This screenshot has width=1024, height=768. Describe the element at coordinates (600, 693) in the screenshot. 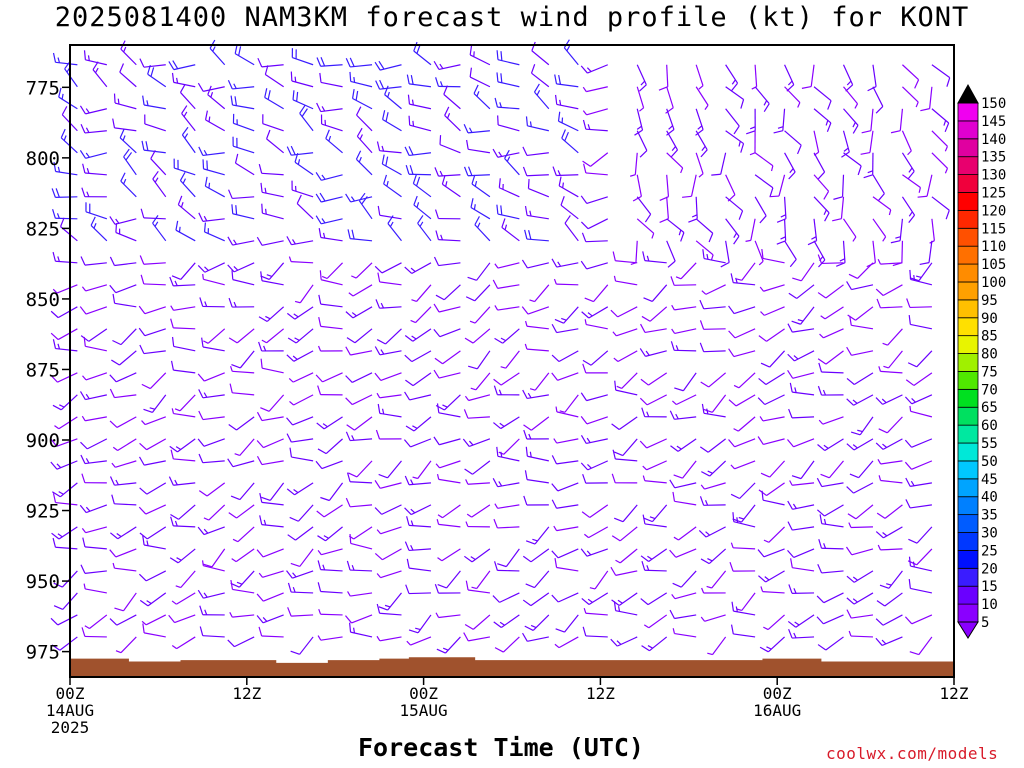

I see `x-tick-label-3-0: 12Z` at that location.